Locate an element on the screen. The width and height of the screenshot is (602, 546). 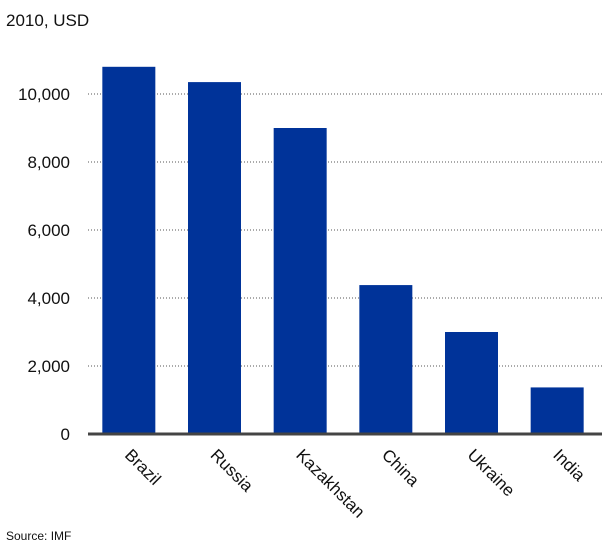
y-tick-label: 2,000 is located at coordinates (48, 366).